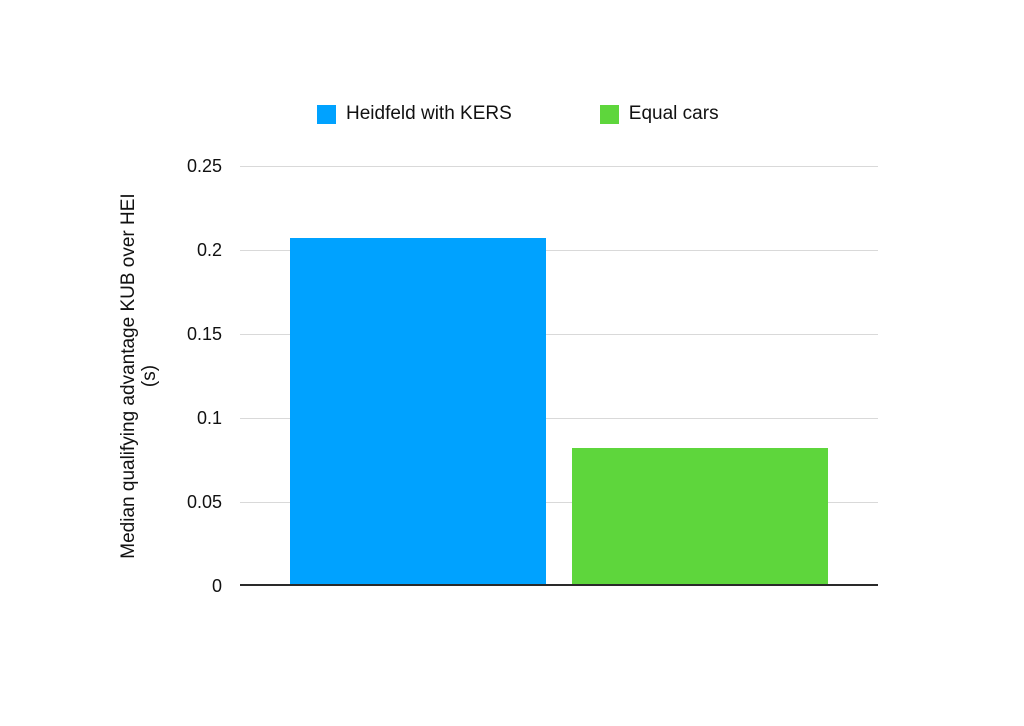 The height and width of the screenshot is (726, 1024). Describe the element at coordinates (216, 586) in the screenshot. I see `y-tick-label: 0` at that location.